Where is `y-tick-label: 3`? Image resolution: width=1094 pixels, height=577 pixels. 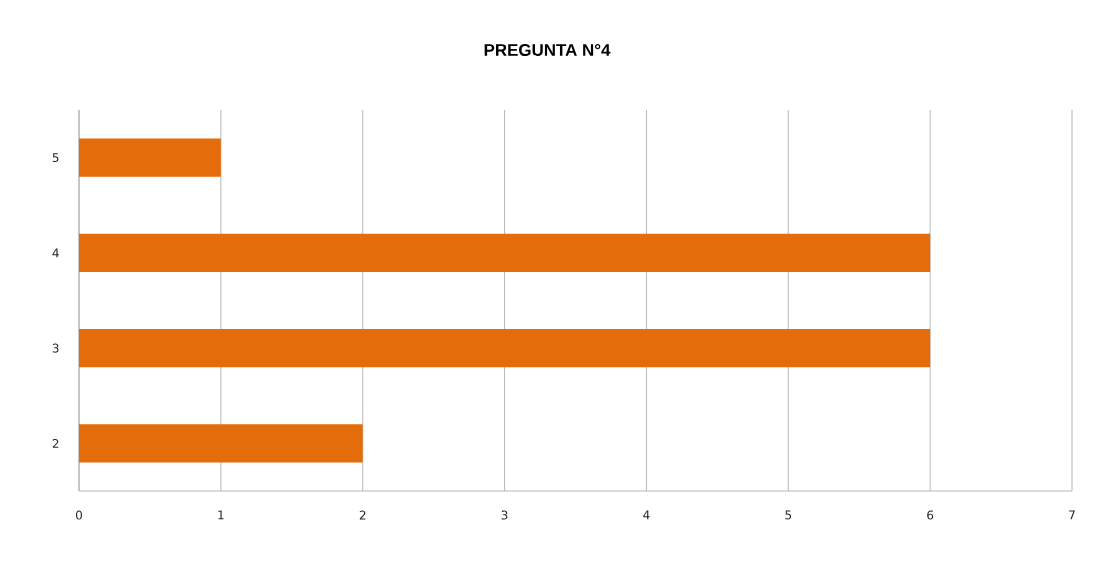 y-tick-label: 3 is located at coordinates (55, 348).